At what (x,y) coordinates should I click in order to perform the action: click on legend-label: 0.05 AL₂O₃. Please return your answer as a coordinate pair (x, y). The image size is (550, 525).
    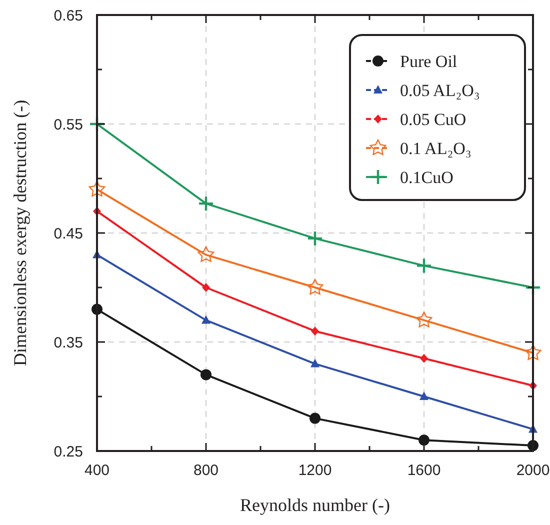
    Looking at the image, I should click on (440, 90).